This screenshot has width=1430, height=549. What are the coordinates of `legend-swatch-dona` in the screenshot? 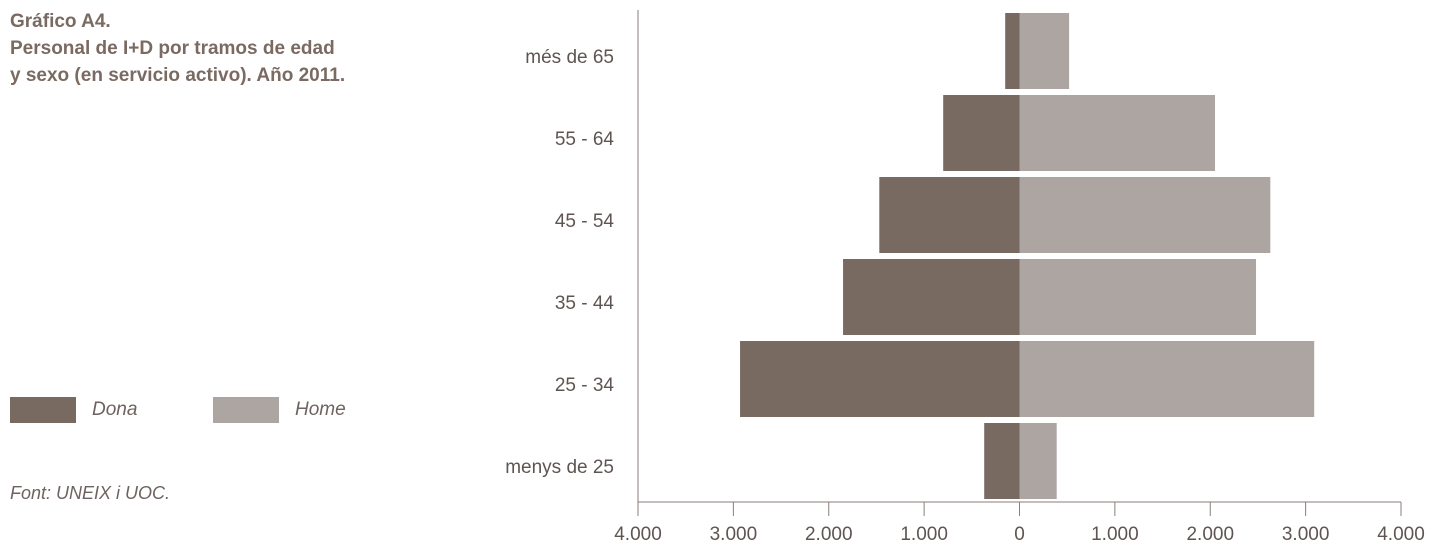 It's located at (43, 410).